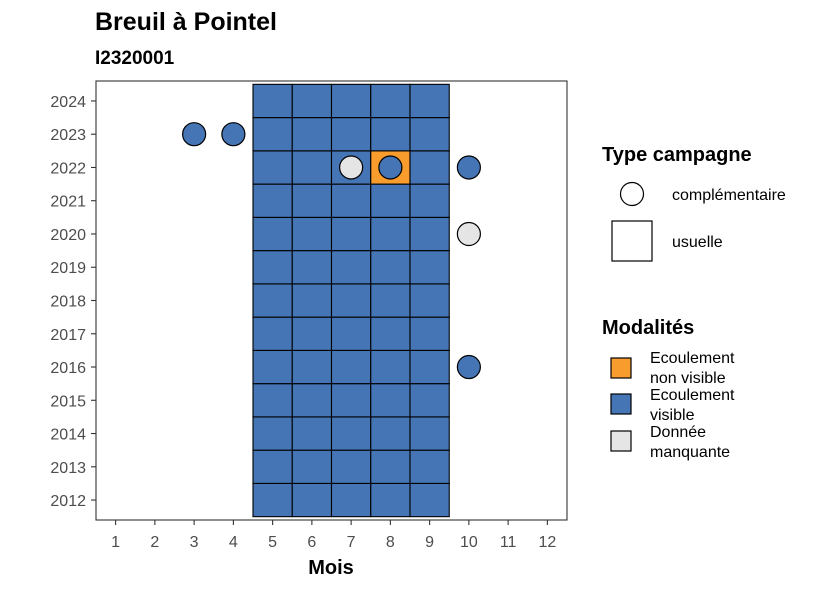 The image size is (826, 590). Describe the element at coordinates (621, 368) in the screenshot. I see `legend-key-ecoulement-non-visible` at that location.